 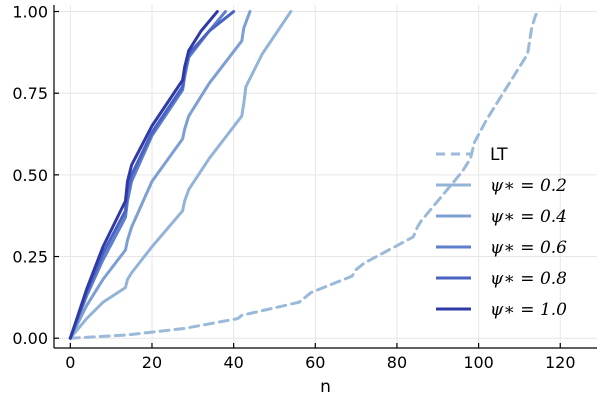 I want to click on x-tick-label: 60, so click(x=315, y=362).